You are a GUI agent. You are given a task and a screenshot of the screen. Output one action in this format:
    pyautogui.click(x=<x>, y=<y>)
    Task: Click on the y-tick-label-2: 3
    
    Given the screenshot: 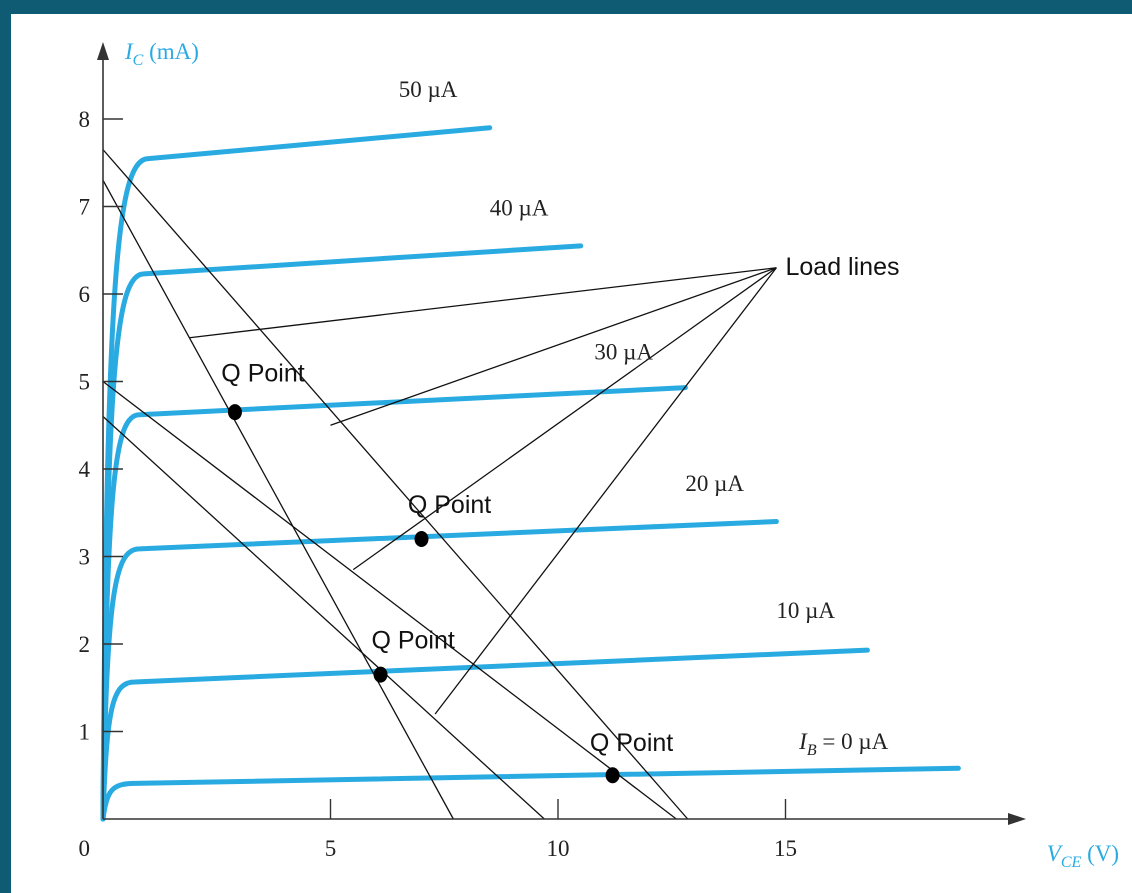 What is the action you would take?
    pyautogui.click(x=85, y=557)
    